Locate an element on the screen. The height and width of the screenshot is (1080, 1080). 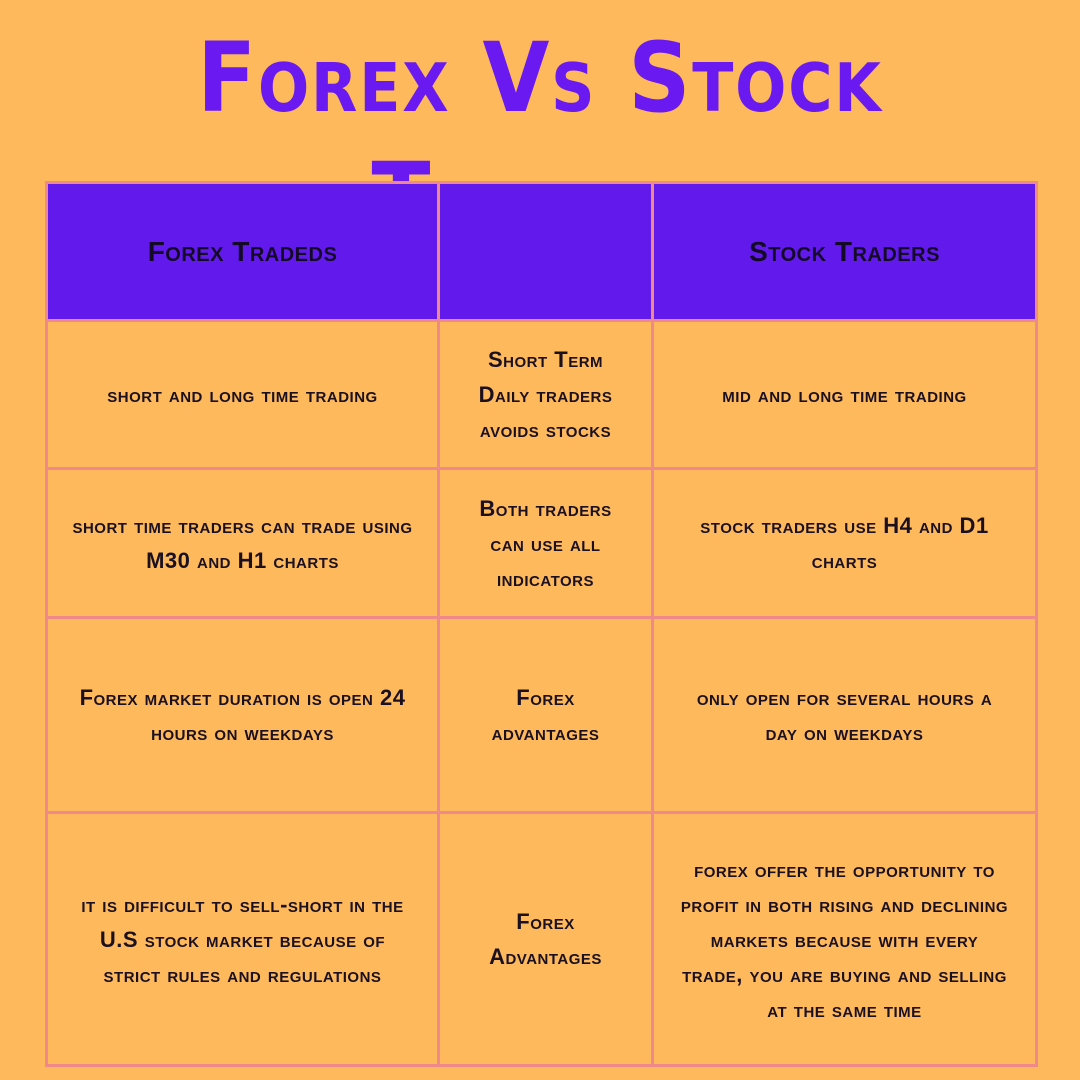
forex-cell: short and long time trading is located at coordinates (242, 394).